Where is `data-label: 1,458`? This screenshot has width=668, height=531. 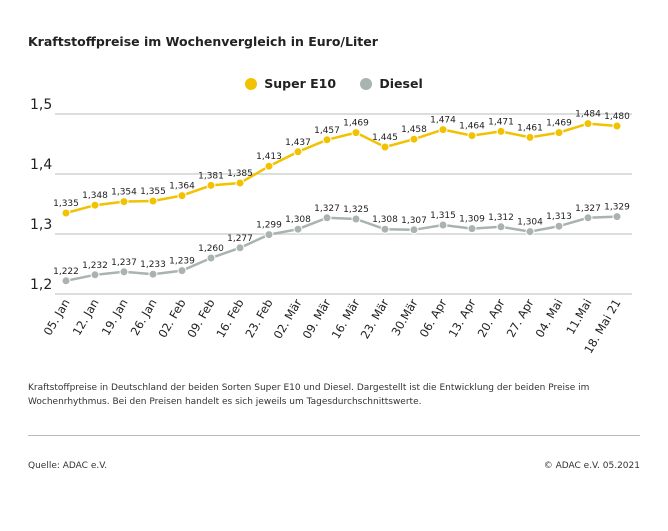
data-label: 1,458 is located at coordinates (414, 130).